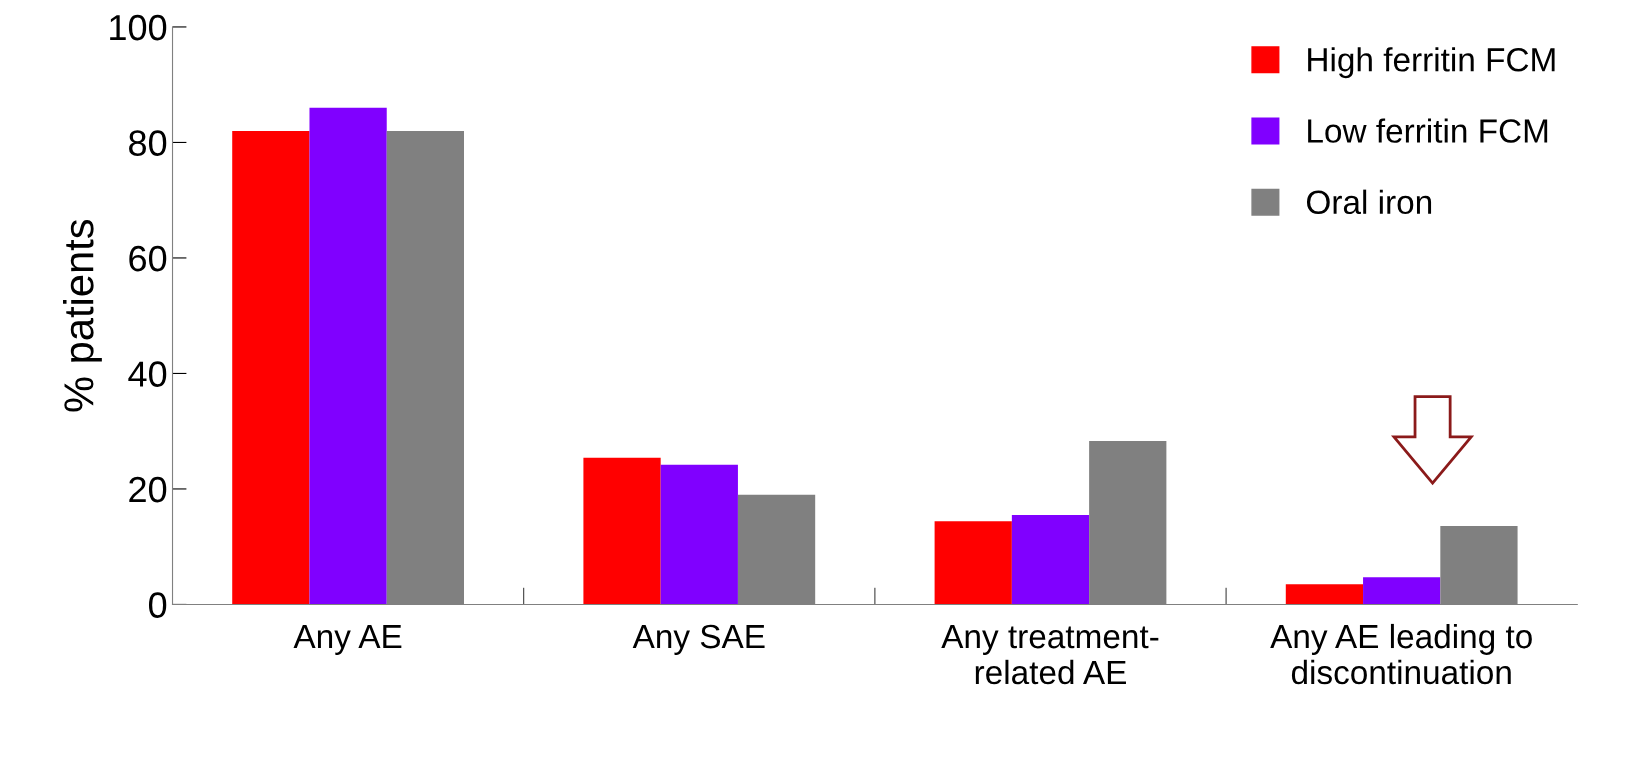  I want to click on y-tick-label: 80, so click(148, 143).